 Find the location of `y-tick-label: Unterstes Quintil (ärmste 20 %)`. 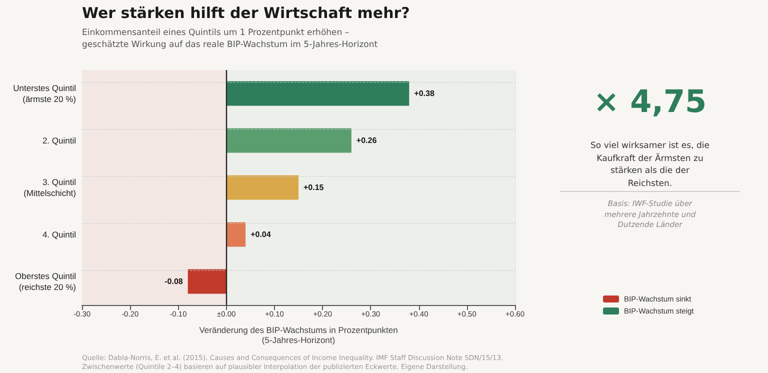

y-tick-label: Unterstes Quintil (ärmste 20 %) is located at coordinates (44, 93).